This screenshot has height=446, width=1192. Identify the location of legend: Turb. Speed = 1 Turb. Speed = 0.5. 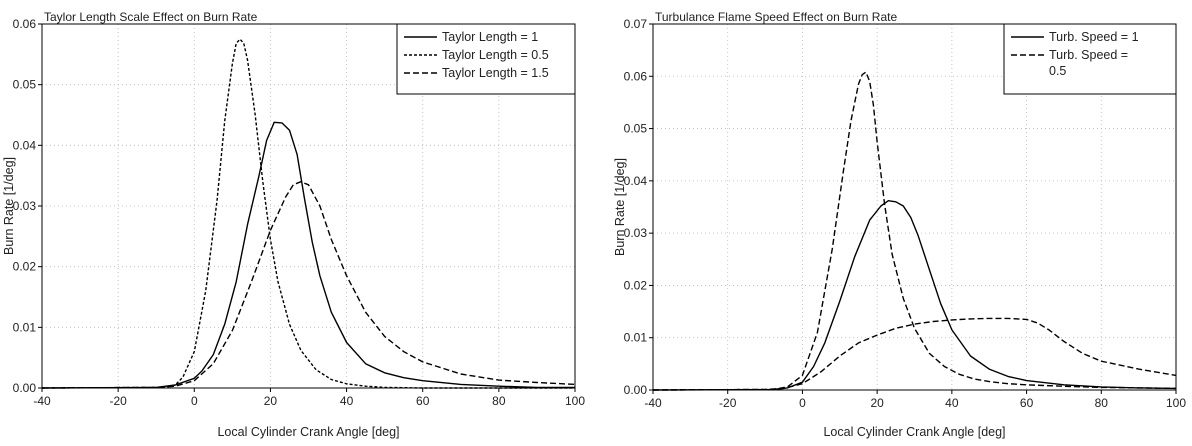
(1090, 59).